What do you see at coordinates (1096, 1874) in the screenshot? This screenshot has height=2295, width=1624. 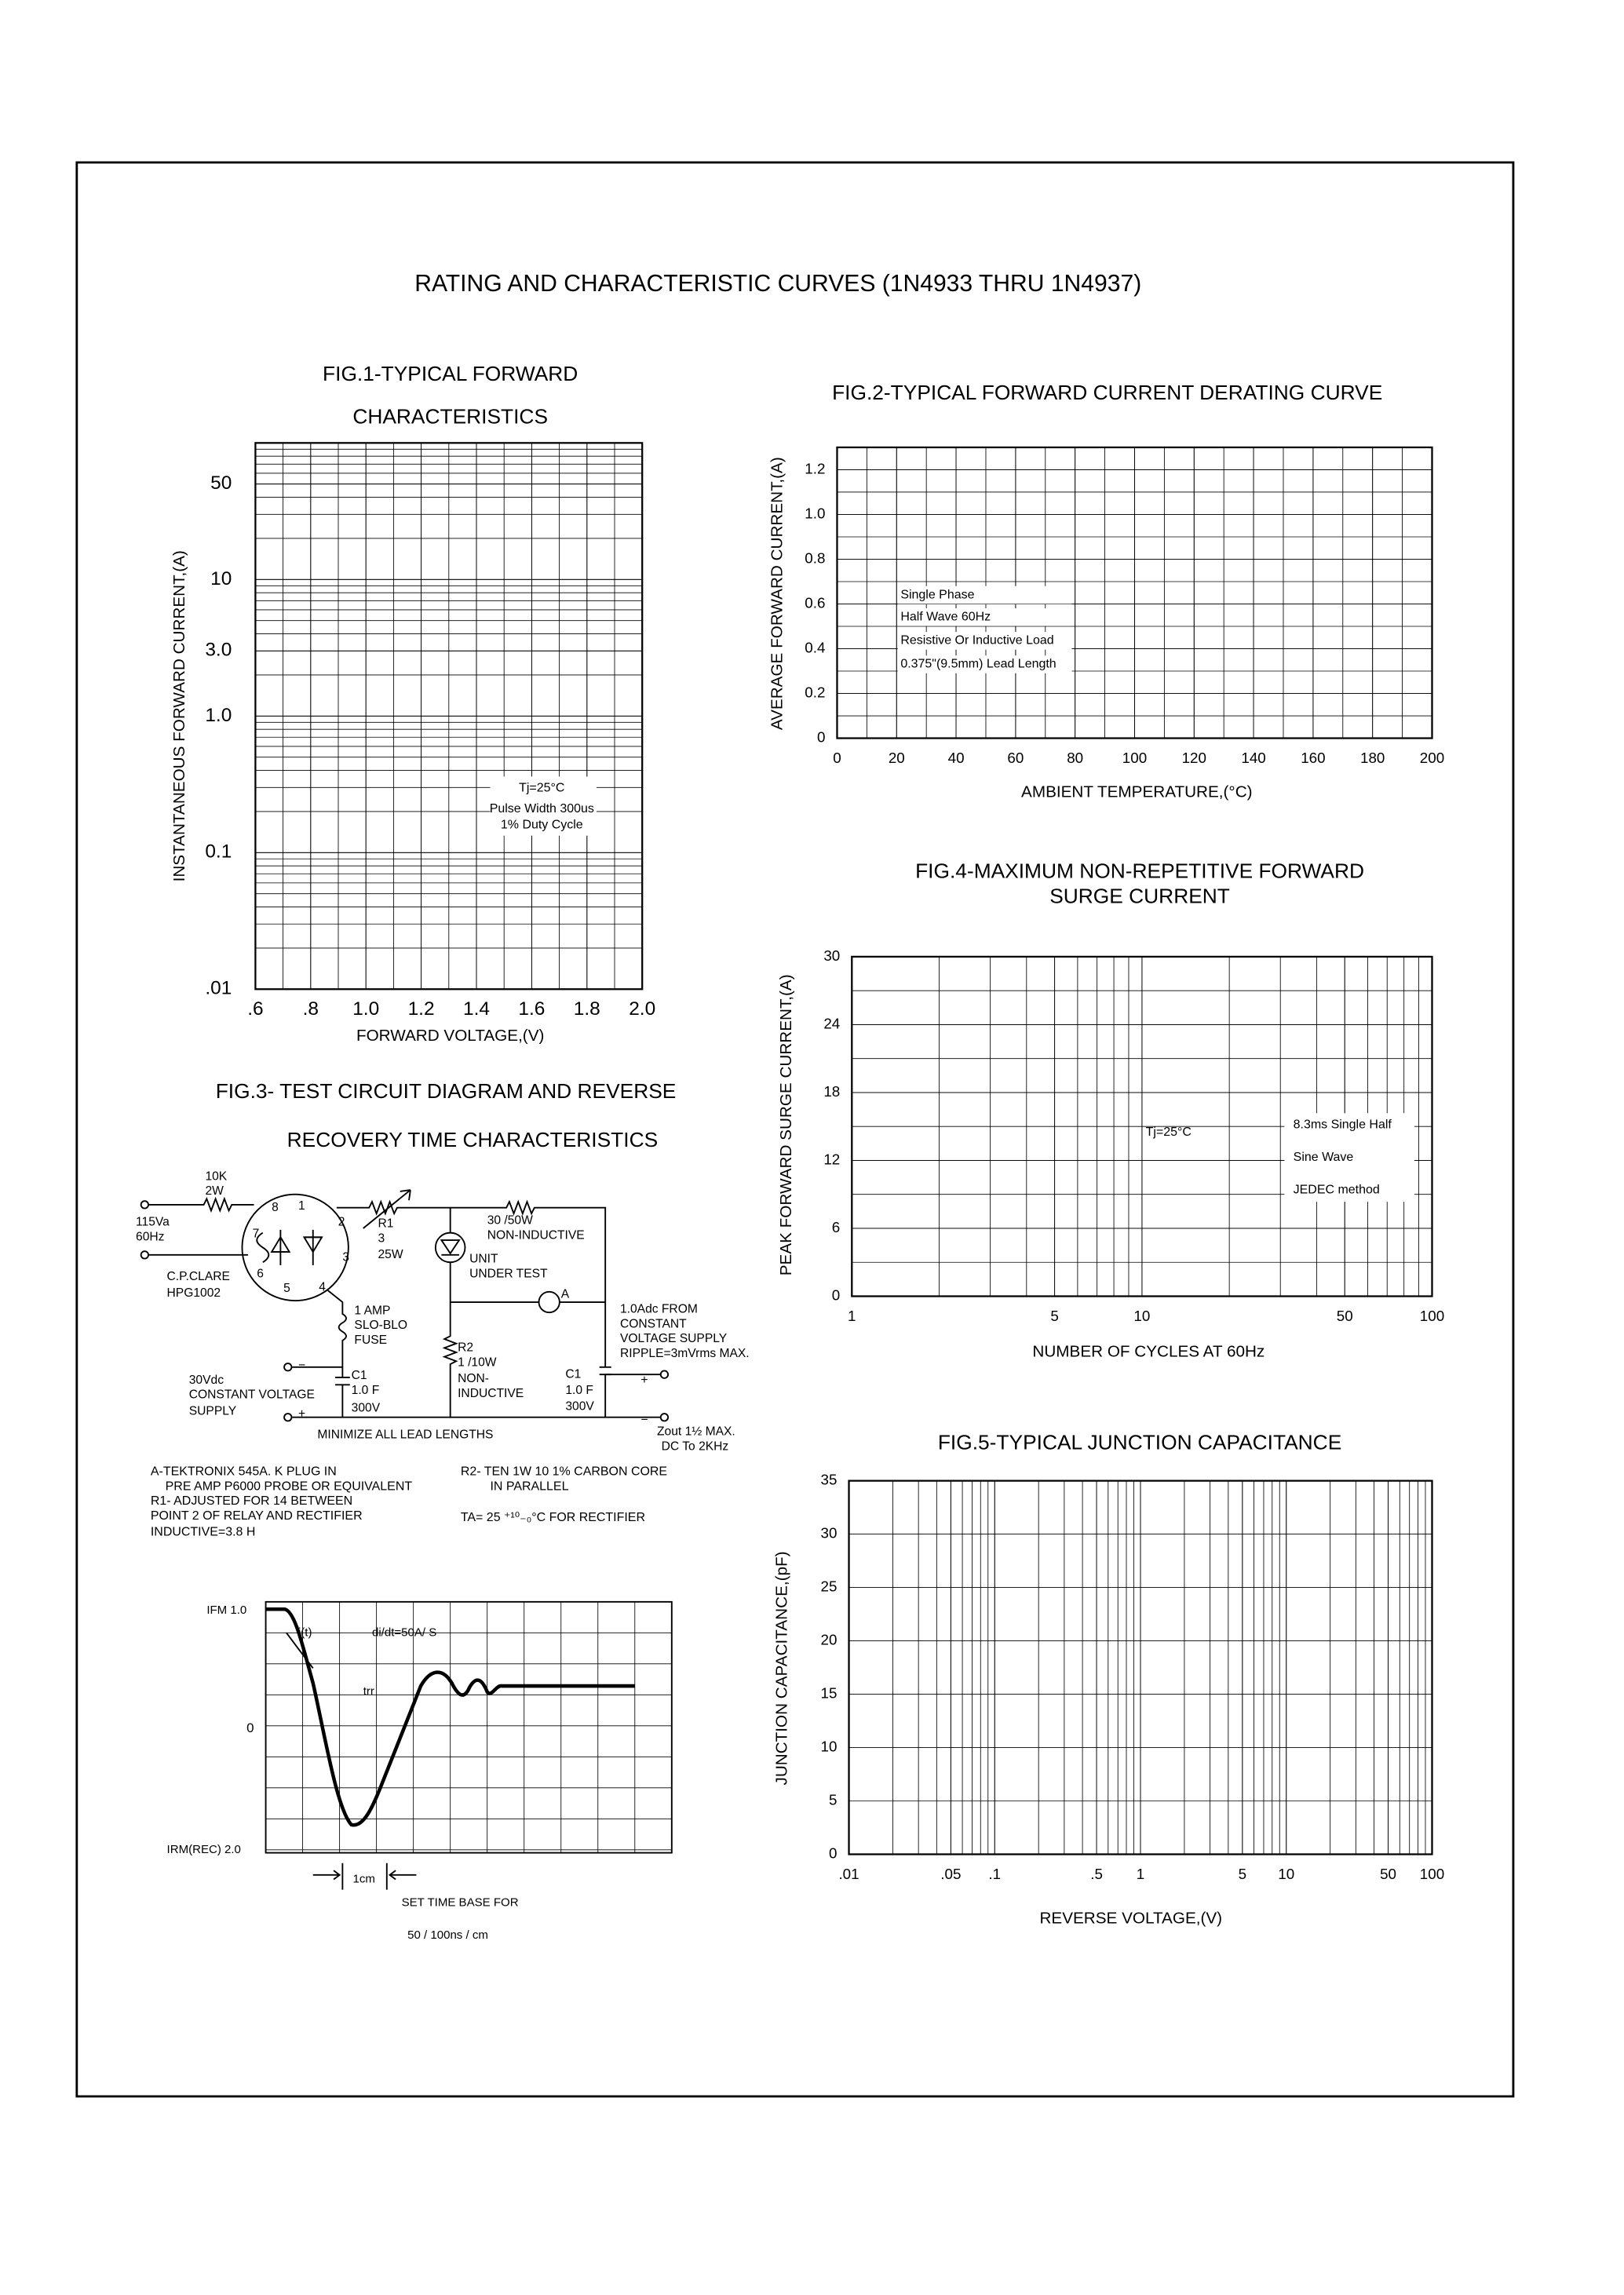 I see `x-tick-label: .5` at bounding box center [1096, 1874].